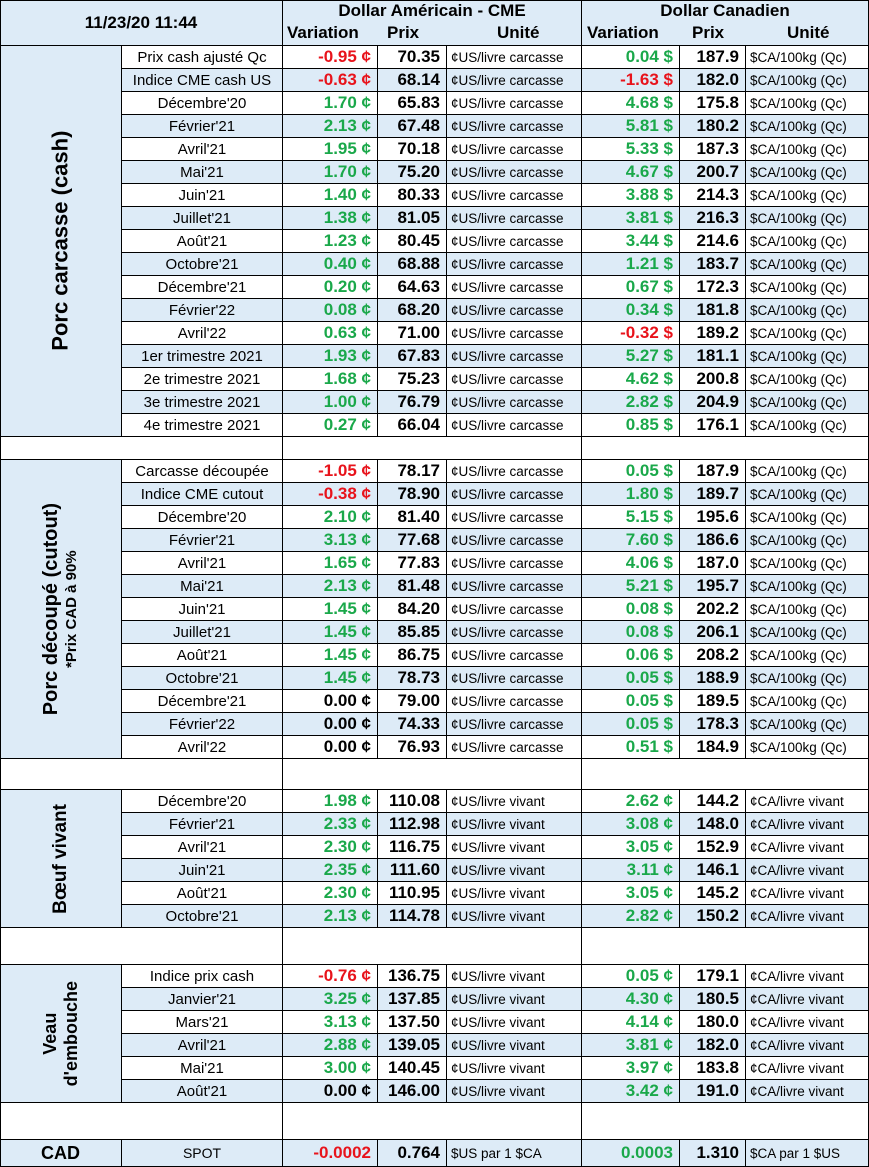  Describe the element at coordinates (713, 1068) in the screenshot. I see `cad-price: 183.8` at that location.